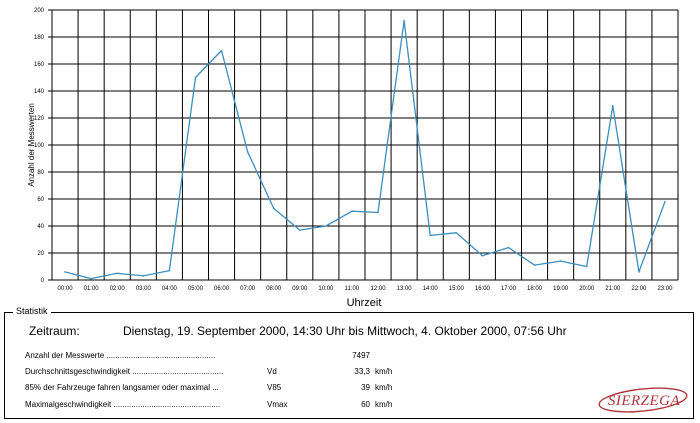 The width and height of the screenshot is (700, 423). What do you see at coordinates (66, 289) in the screenshot?
I see `x-tick-label: 00:00` at bounding box center [66, 289].